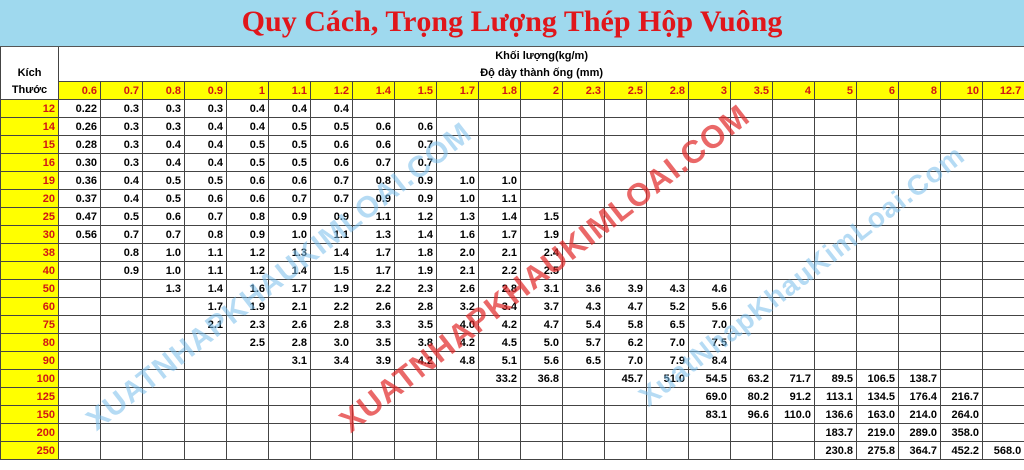  What do you see at coordinates (29, 288) in the screenshot?
I see `size-cell: 50` at bounding box center [29, 288].